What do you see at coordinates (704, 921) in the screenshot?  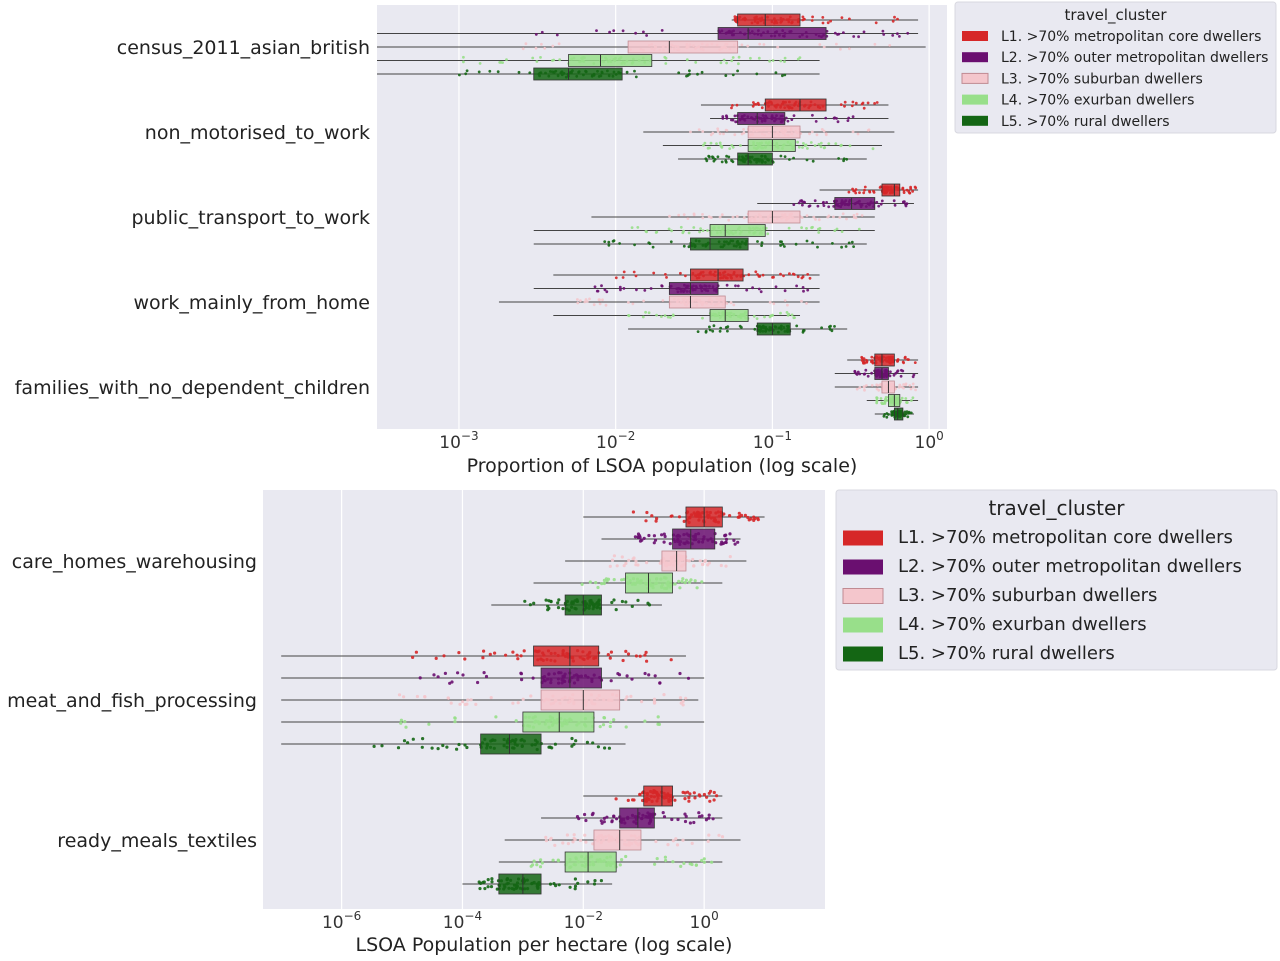 I see `x-tick-label: 10⁰` at bounding box center [704, 921].